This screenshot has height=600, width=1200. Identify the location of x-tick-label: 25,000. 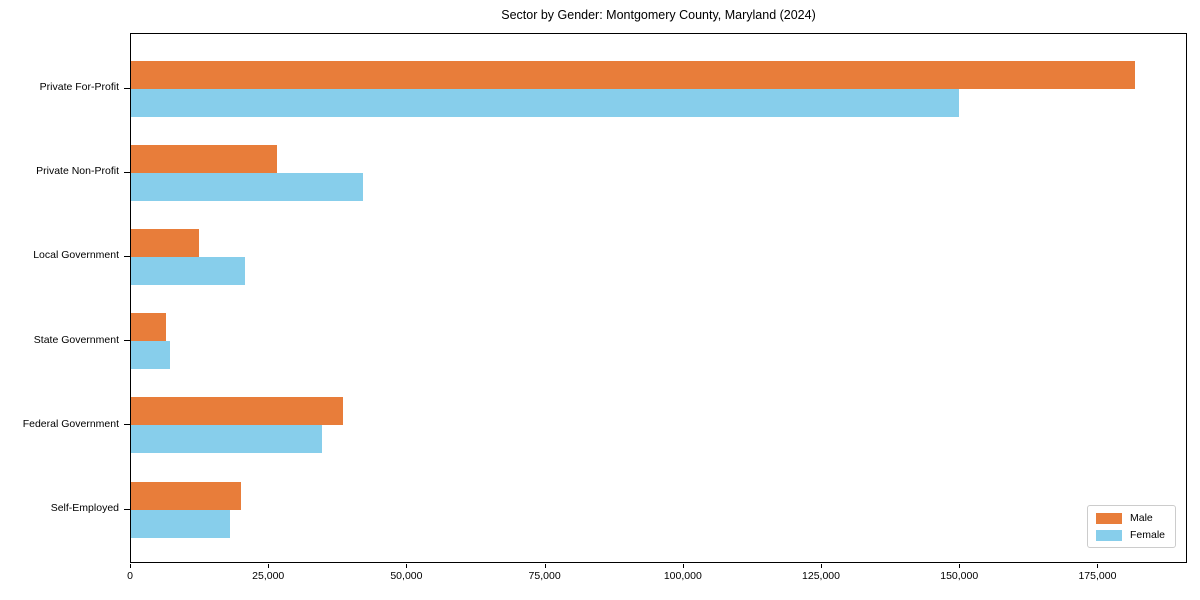
(268, 576).